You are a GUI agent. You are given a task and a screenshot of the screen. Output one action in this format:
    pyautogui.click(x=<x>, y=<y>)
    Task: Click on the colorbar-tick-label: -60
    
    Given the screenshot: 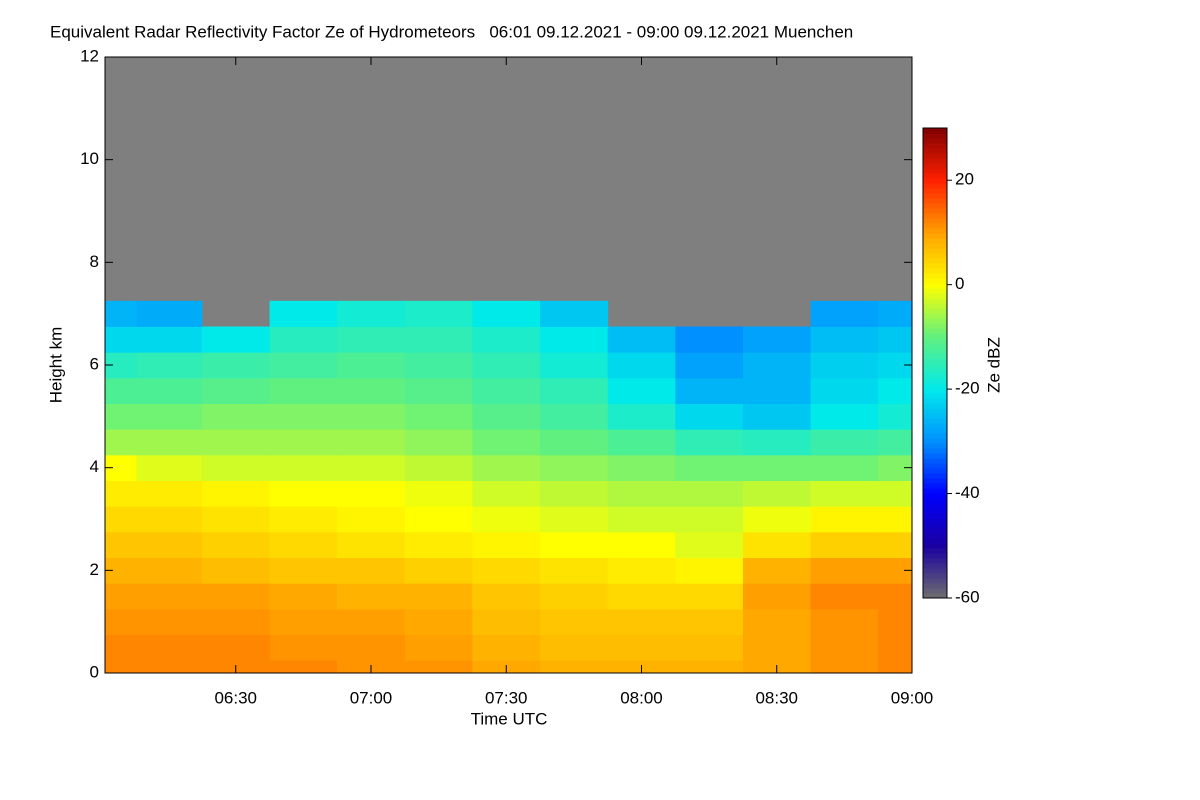 What is the action you would take?
    pyautogui.click(x=967, y=596)
    